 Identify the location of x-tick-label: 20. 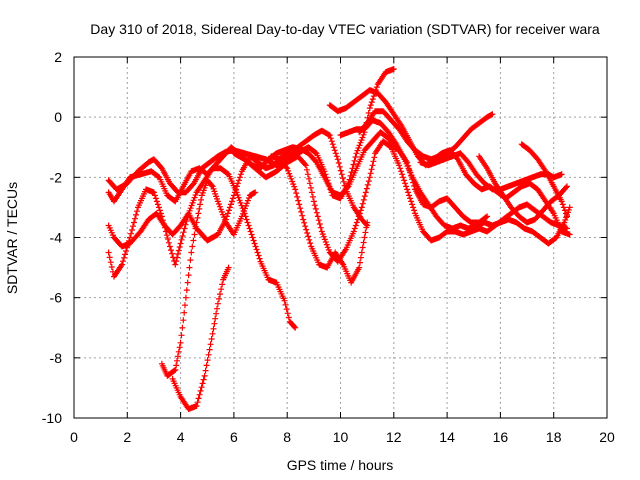
(607, 437).